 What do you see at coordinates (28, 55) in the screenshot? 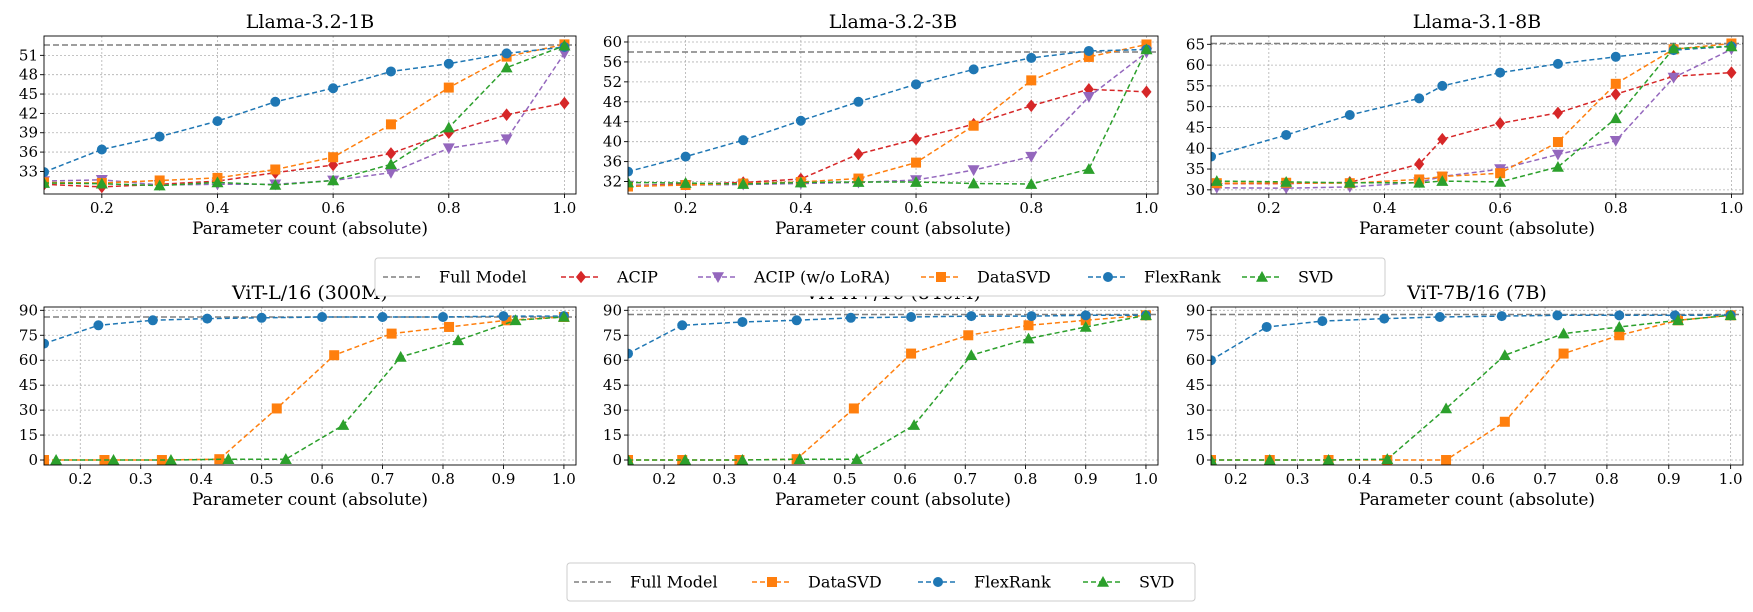
I see `y-tick-label: 51` at bounding box center [28, 55].